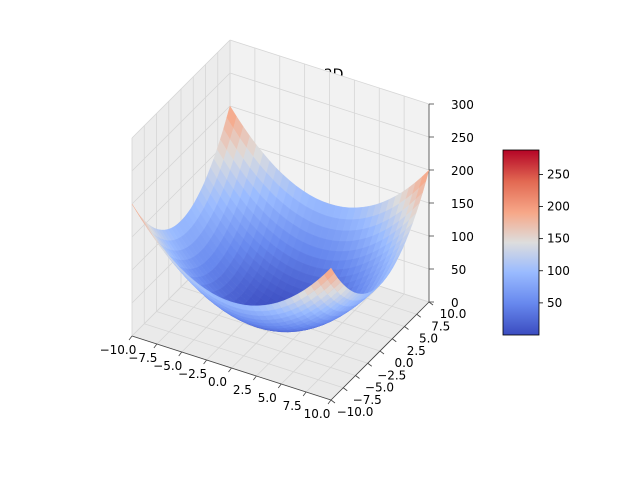 This screenshot has width=640, height=480. Describe the element at coordinates (462, 237) in the screenshot. I see `z-tick-label: 100` at that location.